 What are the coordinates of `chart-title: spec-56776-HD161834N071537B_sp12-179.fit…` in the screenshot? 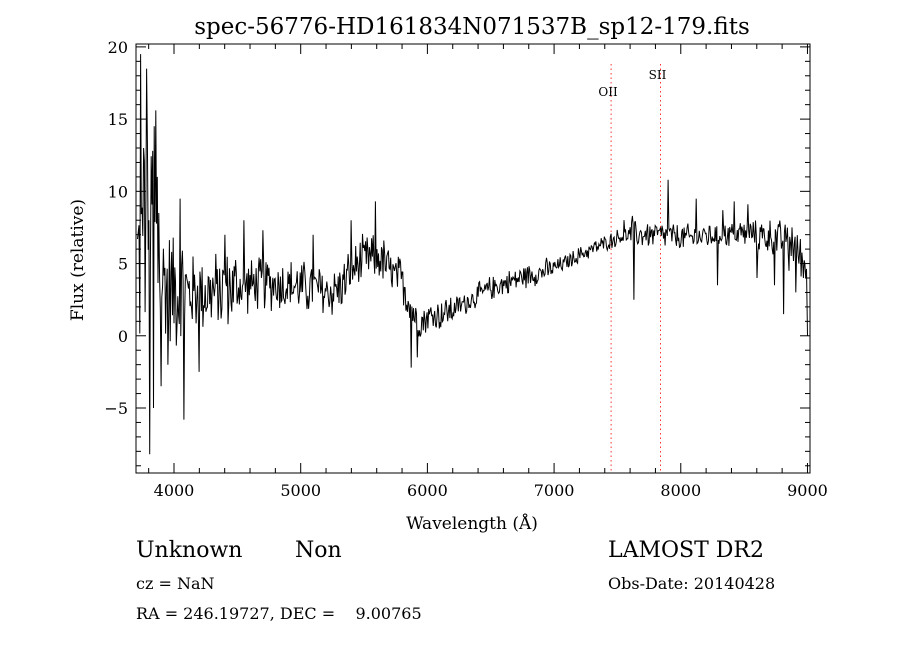 It's located at (472, 27).